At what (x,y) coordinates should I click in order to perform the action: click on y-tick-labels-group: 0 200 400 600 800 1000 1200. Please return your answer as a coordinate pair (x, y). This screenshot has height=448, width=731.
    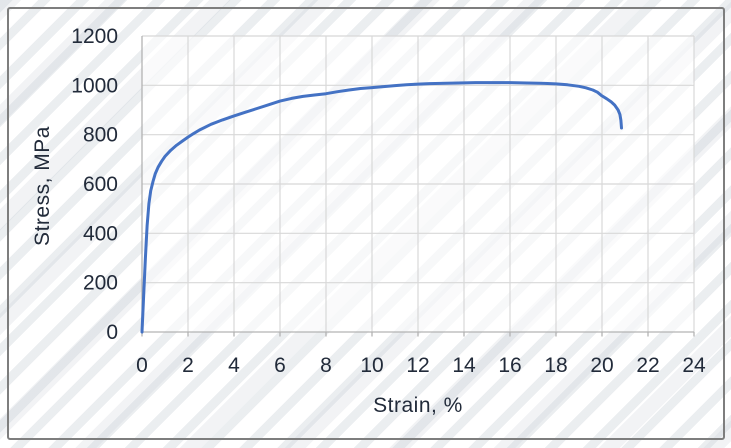
    Looking at the image, I should click on (94, 184).